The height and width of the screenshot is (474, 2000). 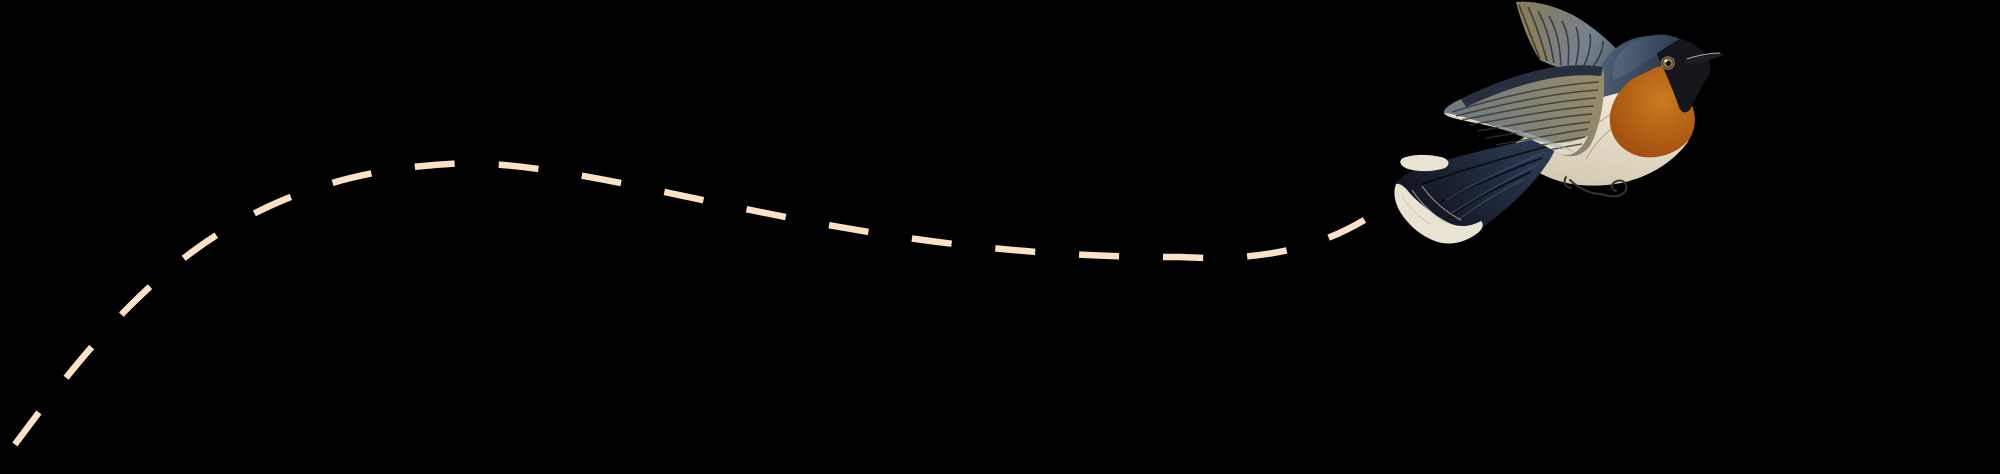 What do you see at coordinates (1646, 57) in the screenshot?
I see `crown` at bounding box center [1646, 57].